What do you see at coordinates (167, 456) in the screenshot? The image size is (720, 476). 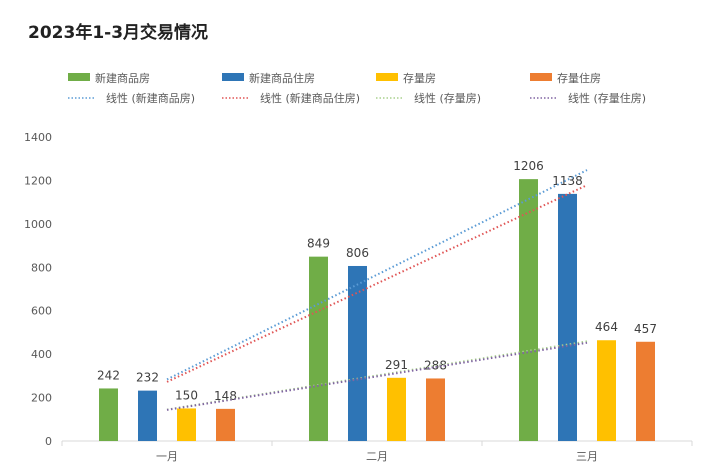 I see `x-tick-label: 一月` at bounding box center [167, 456].